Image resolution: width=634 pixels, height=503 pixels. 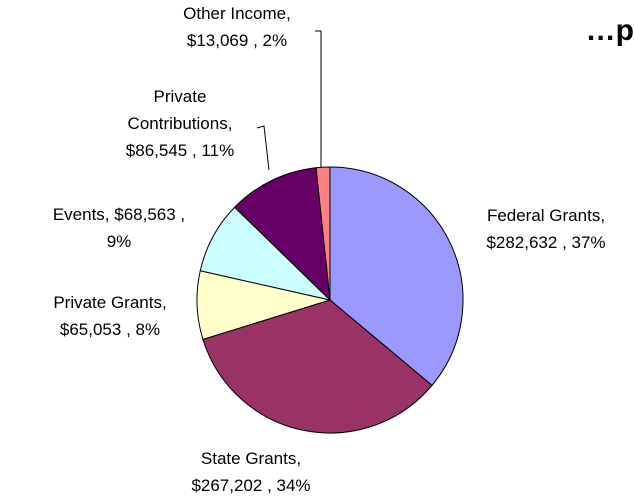 What do you see at coordinates (237, 40) in the screenshot?
I see `slice-label-line: $13,069 , 2%` at bounding box center [237, 40].